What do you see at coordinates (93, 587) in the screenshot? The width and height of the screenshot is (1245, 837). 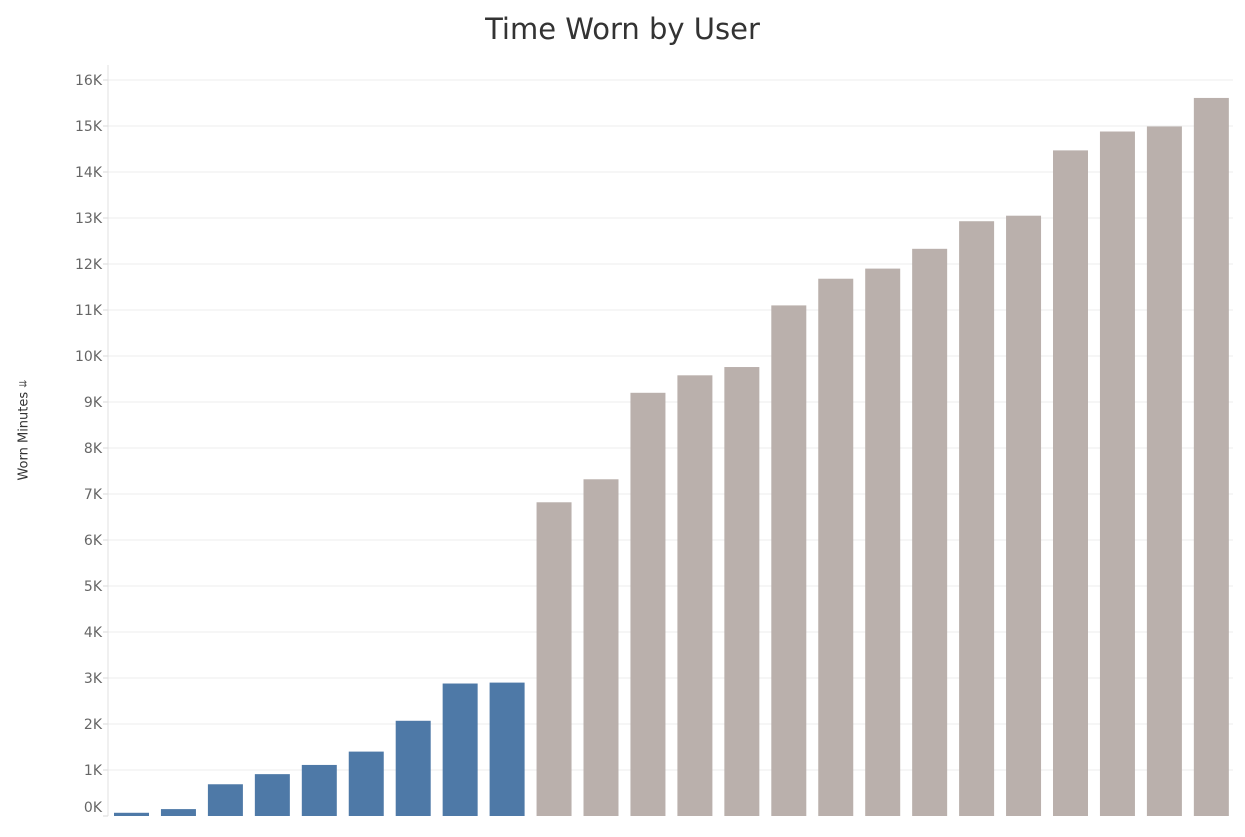 I see `y-tick-label: 5K` at bounding box center [93, 587].